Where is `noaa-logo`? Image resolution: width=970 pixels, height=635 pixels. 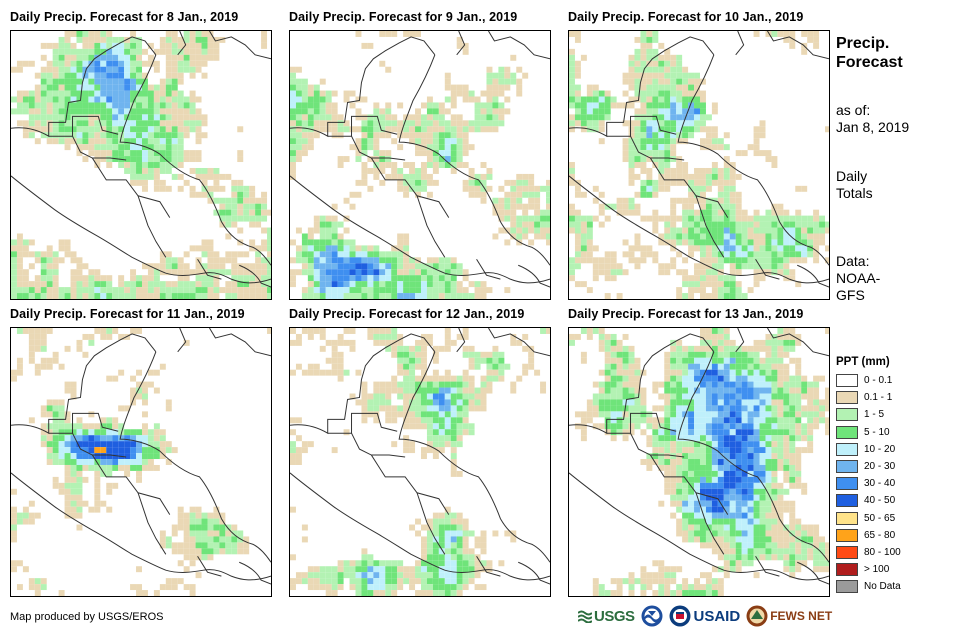 noaa-logo is located at coordinates (652, 616).